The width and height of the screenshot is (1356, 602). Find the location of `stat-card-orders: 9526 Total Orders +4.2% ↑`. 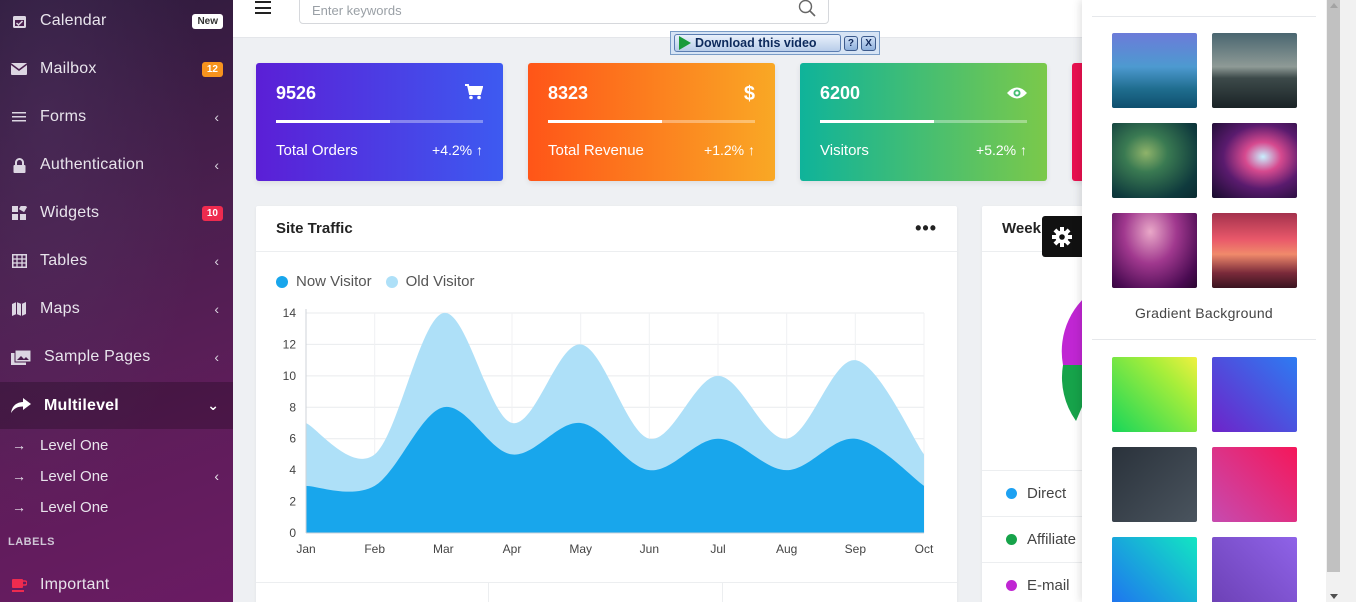

stat-card-orders: 9526 Total Orders +4.2% ↑ is located at coordinates (379, 122).